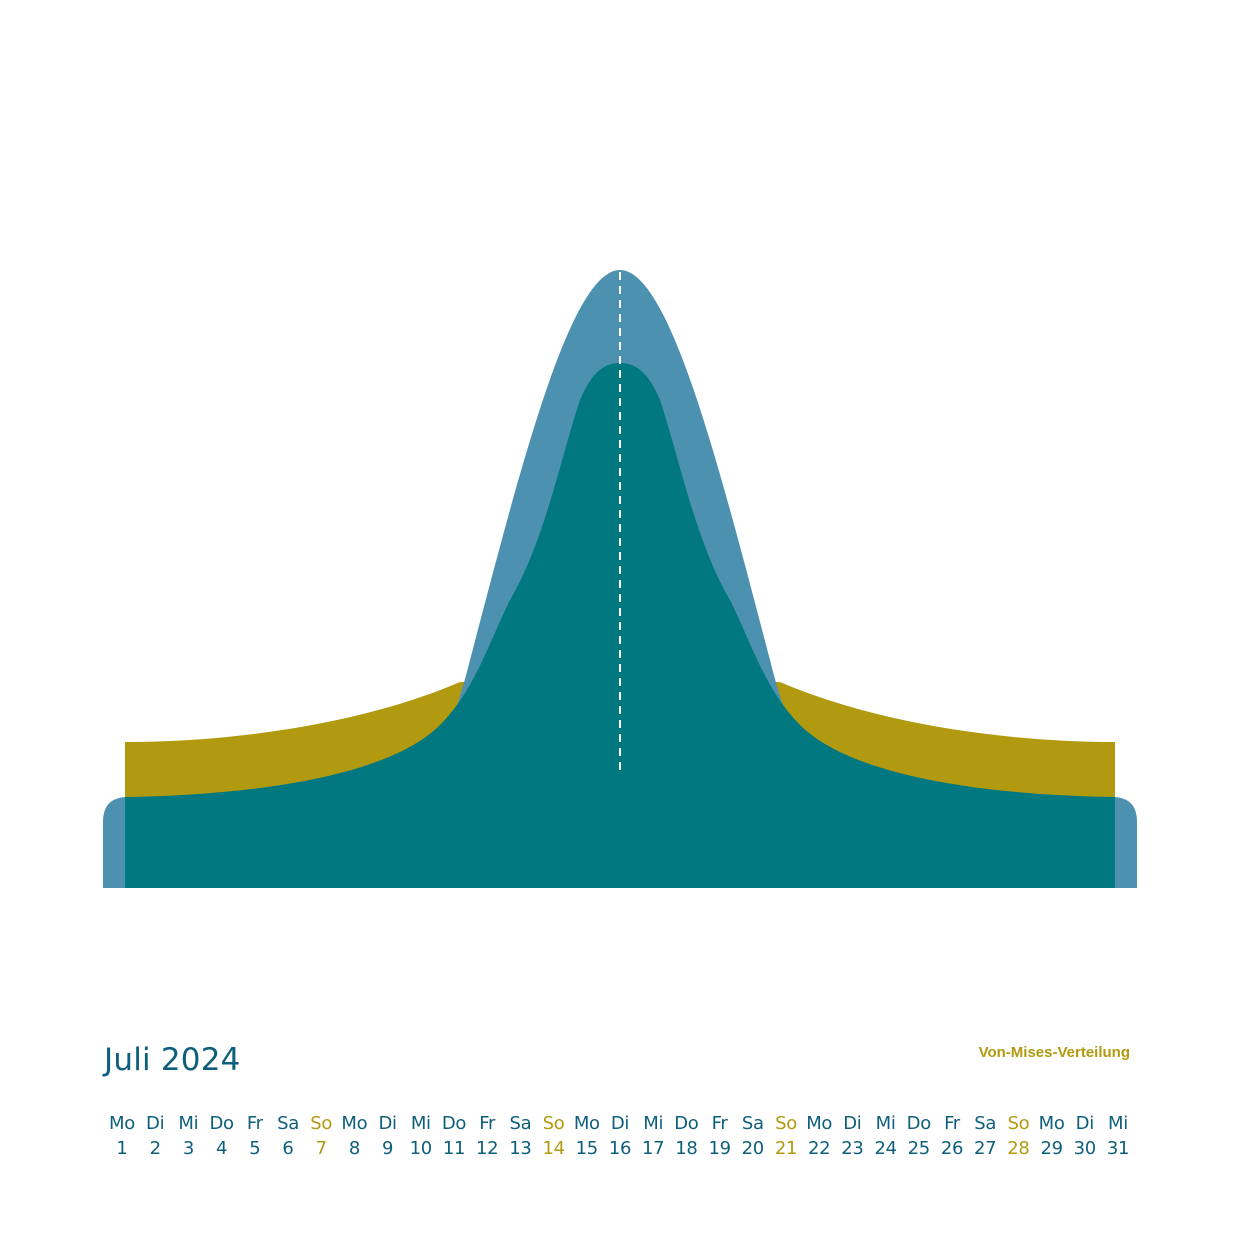 The image size is (1240, 1240). I want to click on teal-base, so click(620, 842).